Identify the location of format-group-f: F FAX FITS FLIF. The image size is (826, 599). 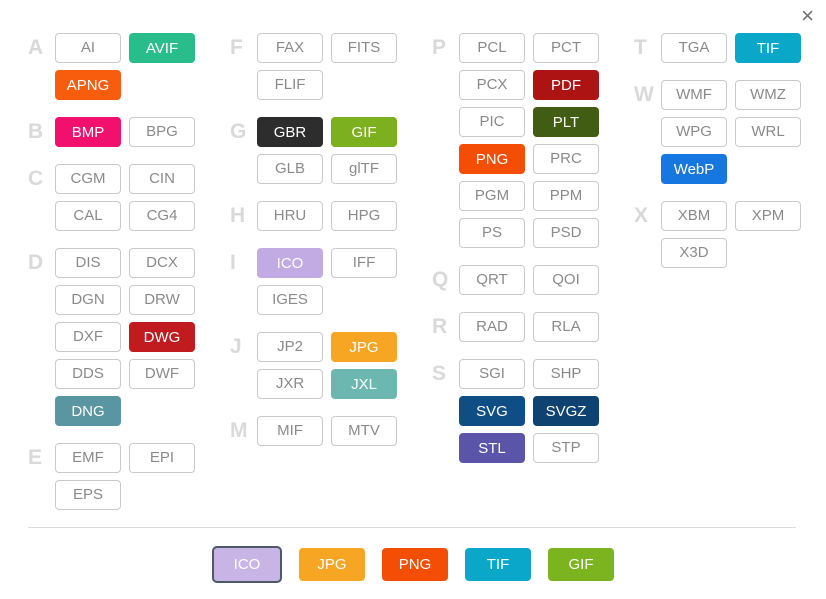
(313, 66).